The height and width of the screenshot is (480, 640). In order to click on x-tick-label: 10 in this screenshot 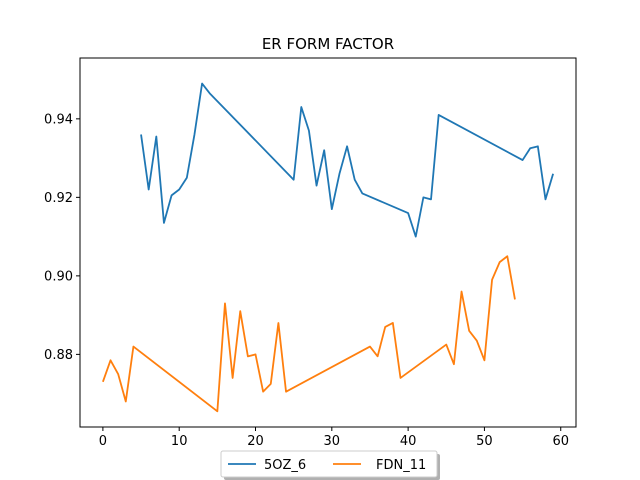, I will do `click(179, 441)`.